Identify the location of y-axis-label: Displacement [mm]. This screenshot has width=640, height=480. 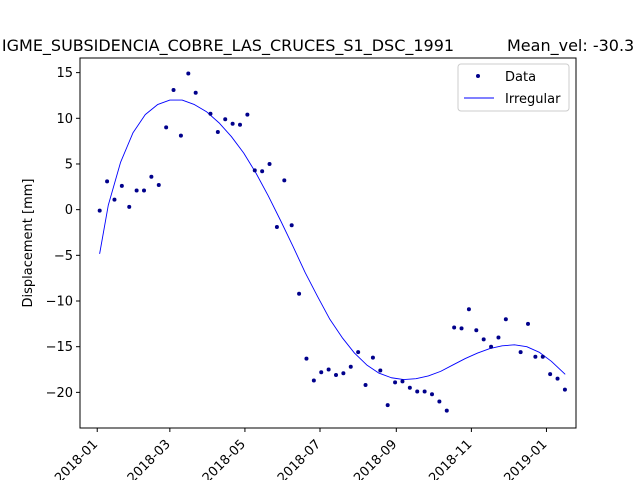
(28, 243).